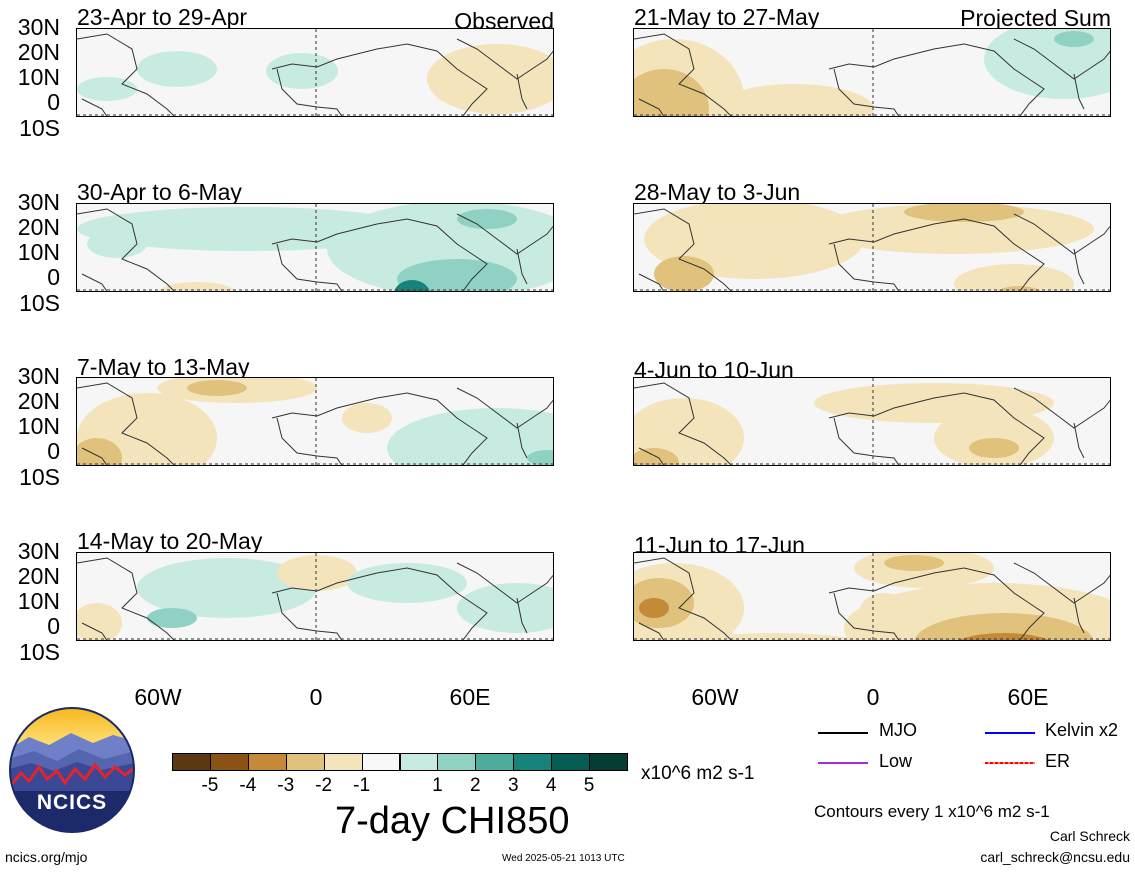 The height and width of the screenshot is (872, 1135). What do you see at coordinates (38, 227) in the screenshot?
I see `lat-label-row2-1: 20N` at bounding box center [38, 227].